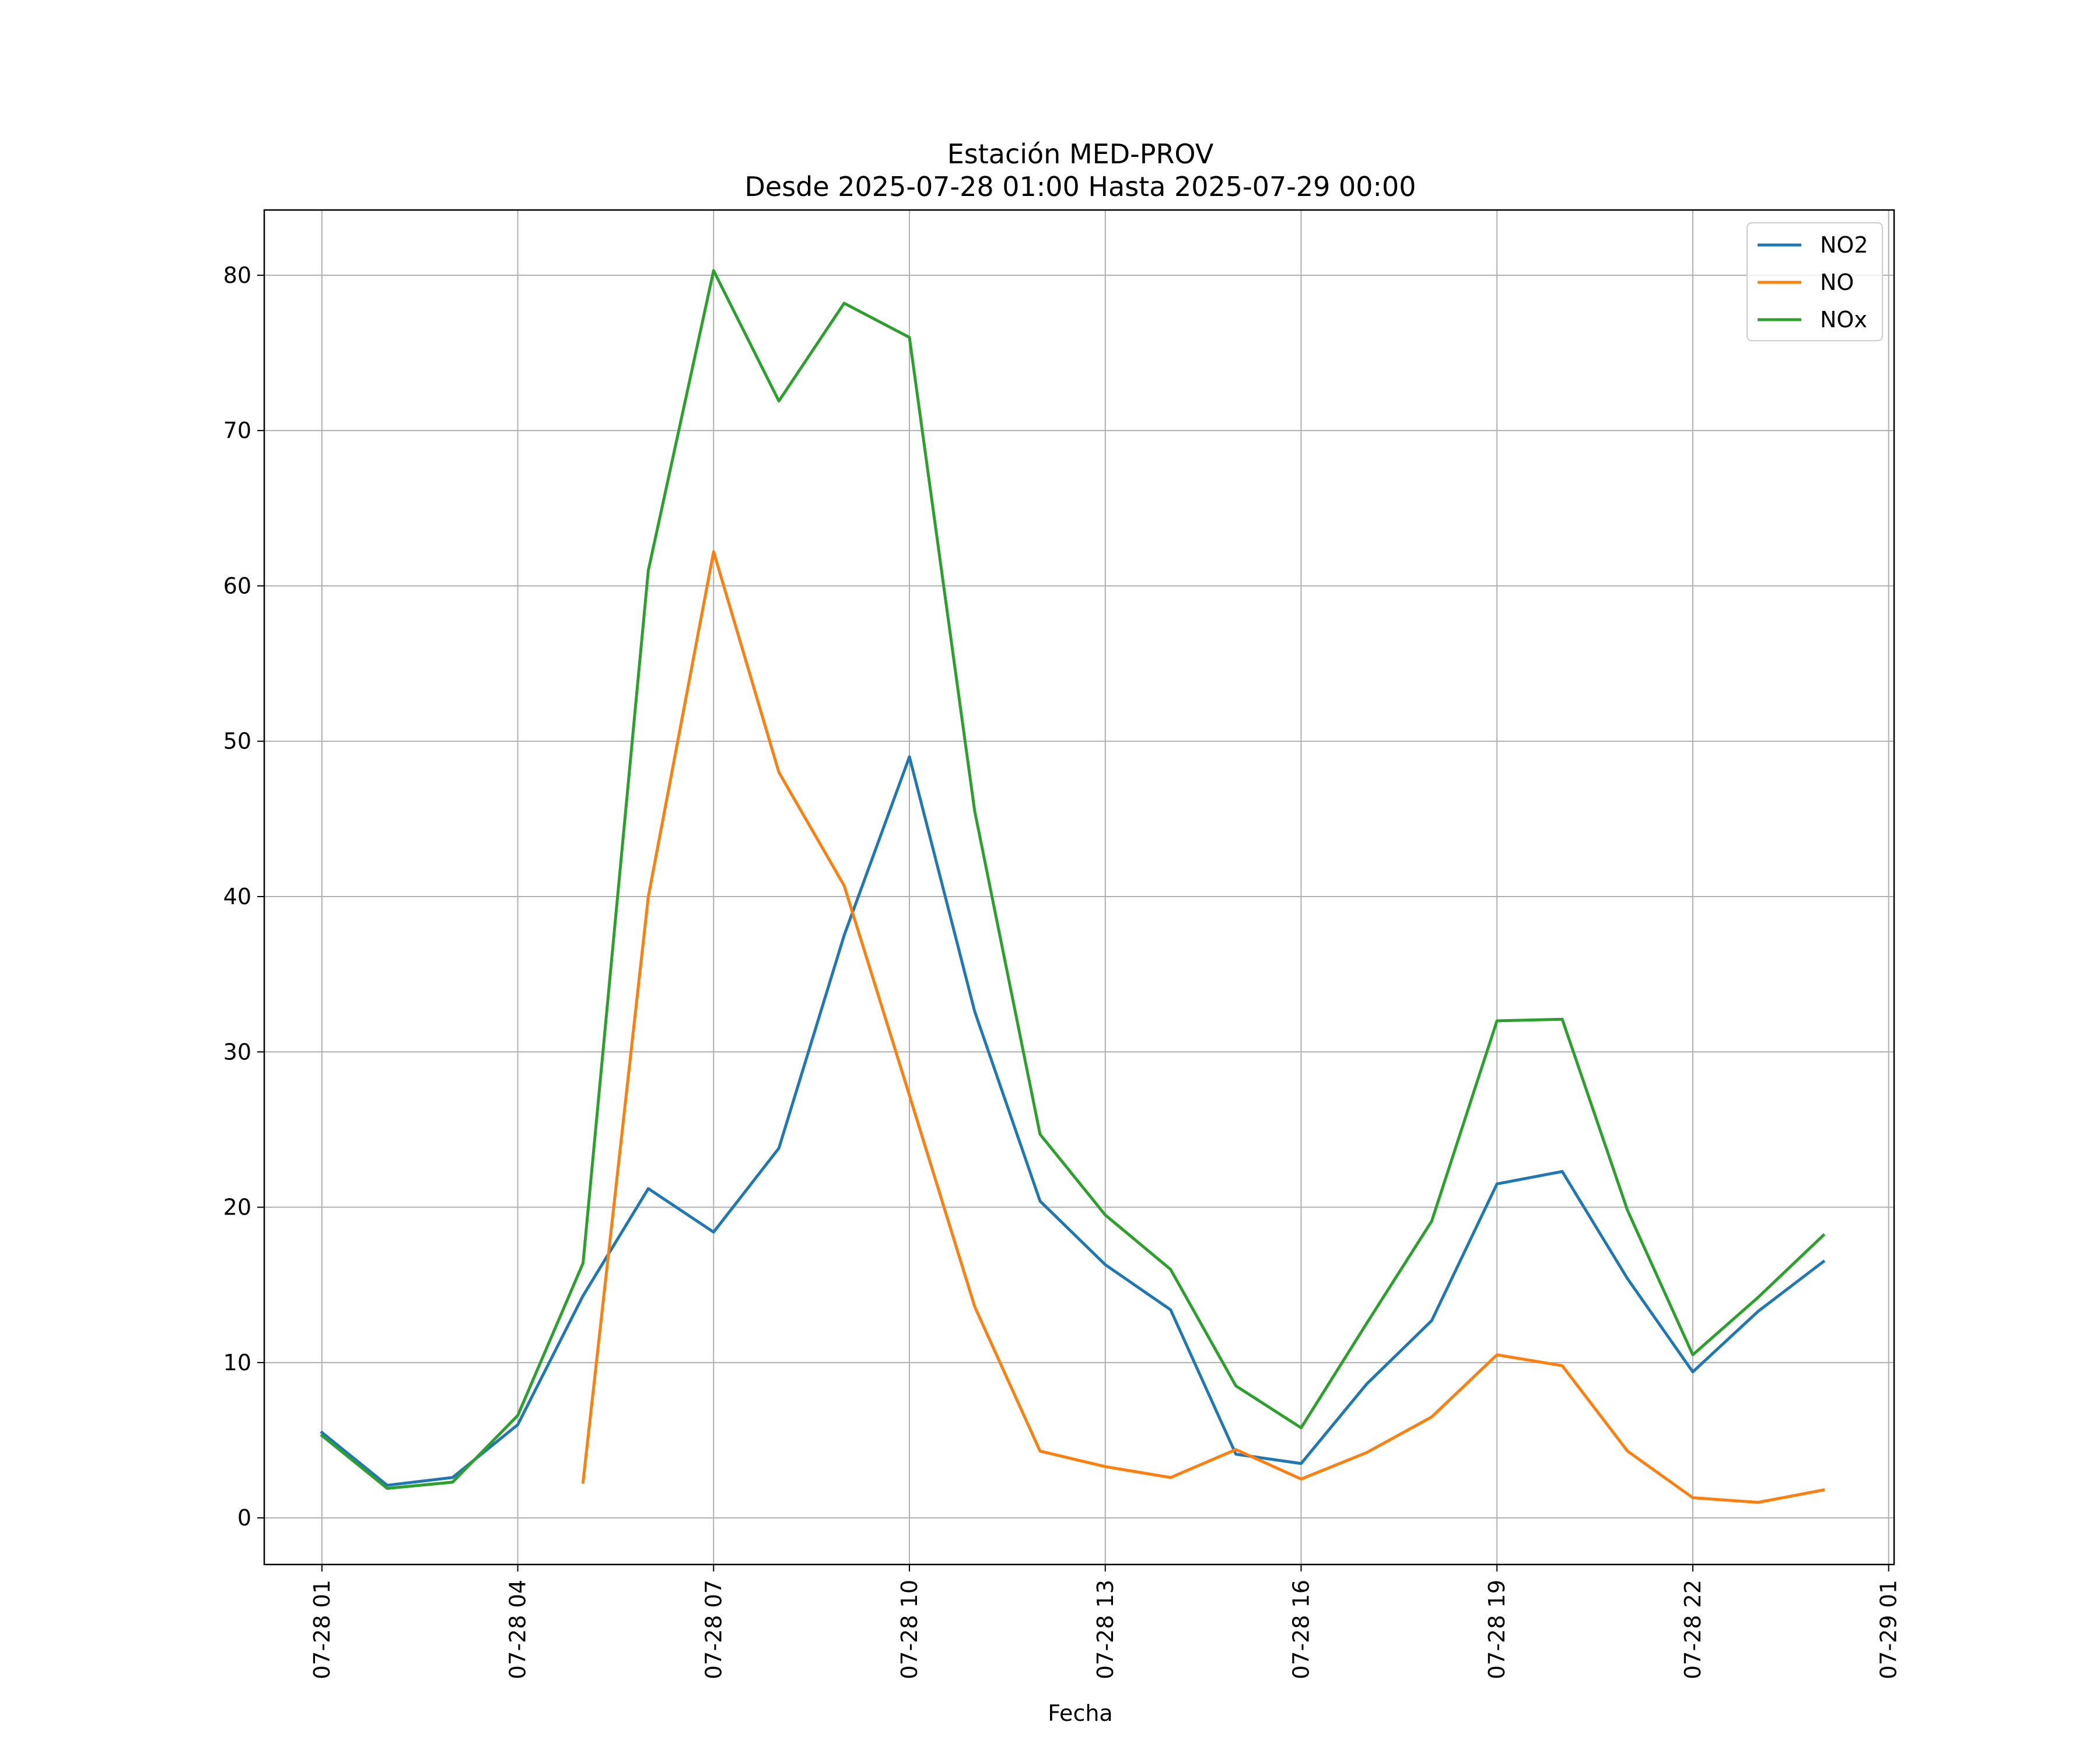  I want to click on y-tick-label: 60, so click(237, 585).